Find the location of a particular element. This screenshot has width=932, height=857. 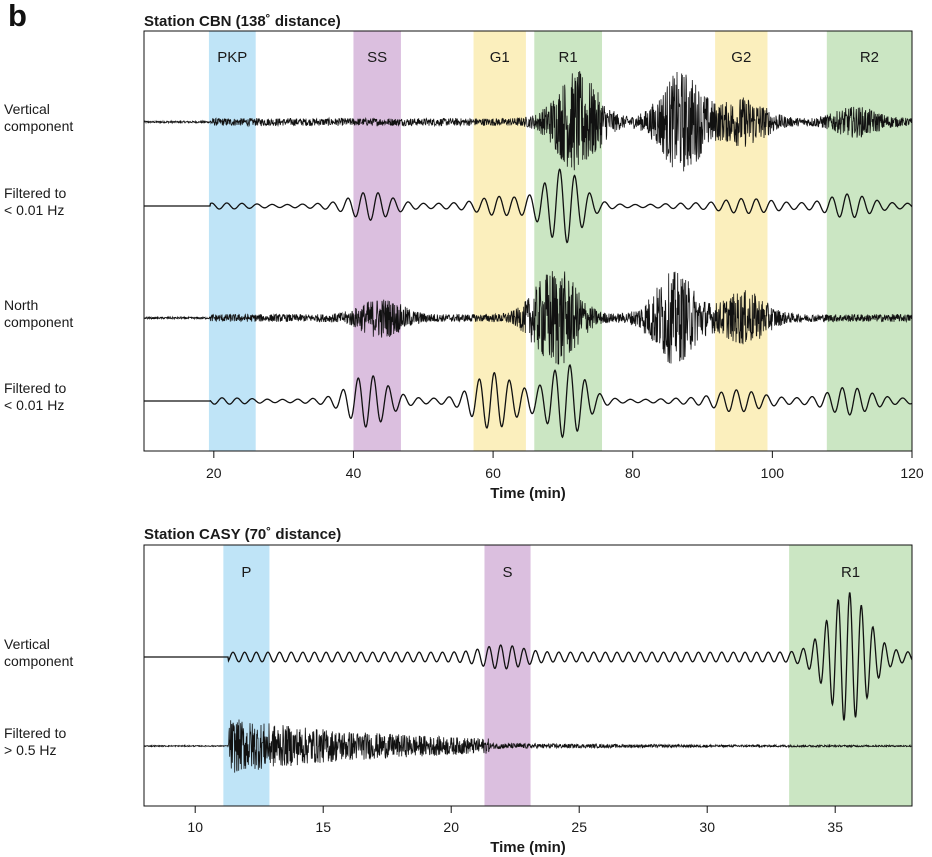

phase-band-s is located at coordinates (507, 675).